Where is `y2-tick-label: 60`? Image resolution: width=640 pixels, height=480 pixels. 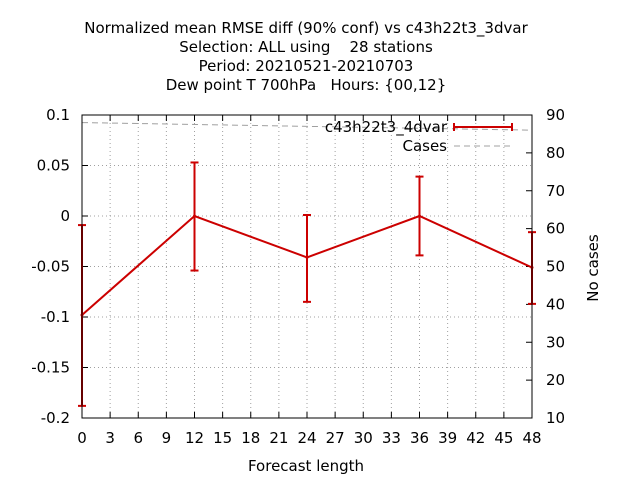
y2-tick-label: 60 is located at coordinates (555, 229).